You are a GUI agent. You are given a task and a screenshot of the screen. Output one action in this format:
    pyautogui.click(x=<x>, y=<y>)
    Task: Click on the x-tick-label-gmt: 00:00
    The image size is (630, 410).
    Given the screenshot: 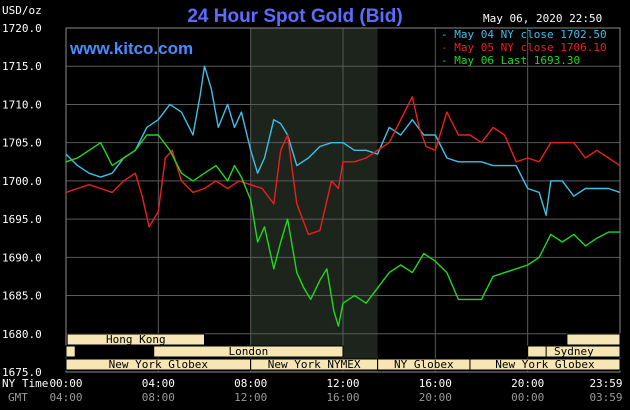 What is the action you would take?
    pyautogui.click(x=527, y=397)
    